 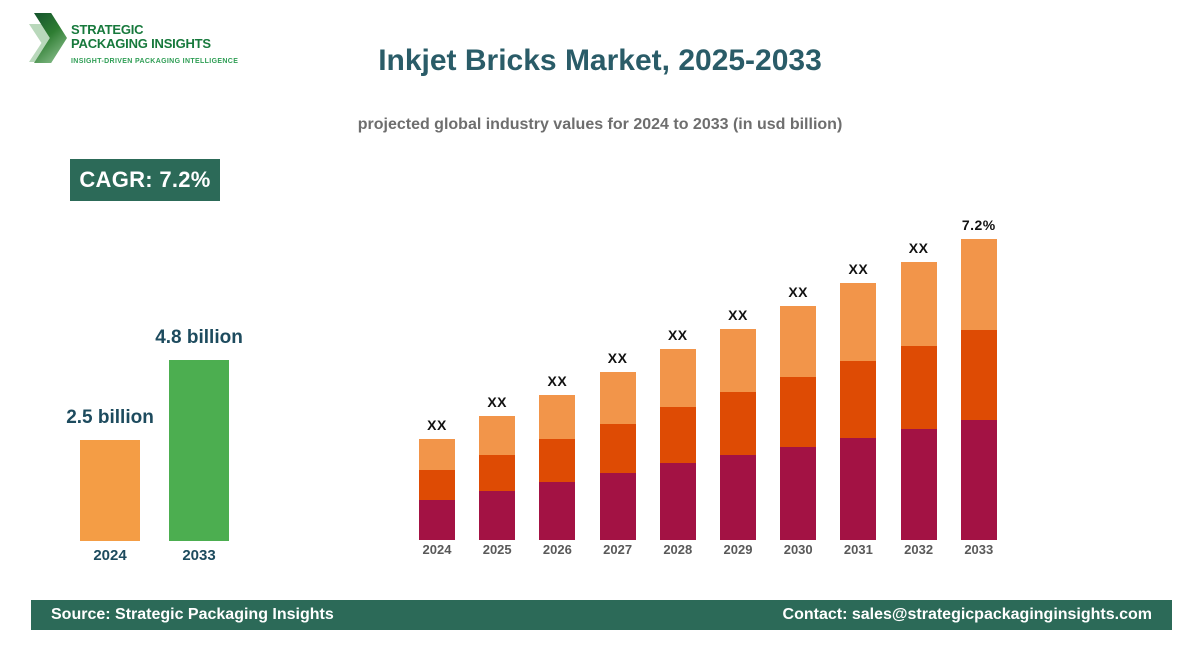 What do you see at coordinates (155, 61) in the screenshot?
I see `brand-tagline: INSIGHT-DRIVEN PACKAGING INTELLIGENCE` at bounding box center [155, 61].